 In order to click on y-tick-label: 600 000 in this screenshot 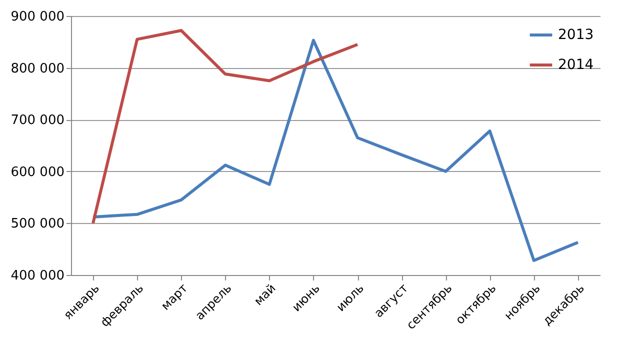, I will do `click(37, 172)`.